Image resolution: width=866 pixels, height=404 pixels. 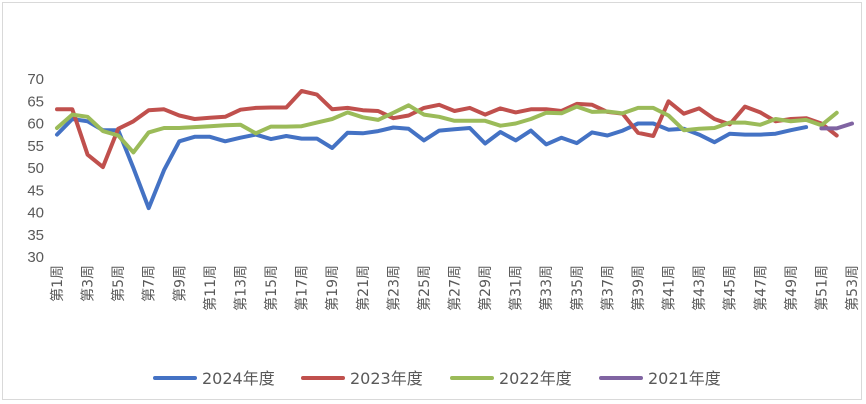 I want to click on x-tick-label: 第17周, so click(x=302, y=288).